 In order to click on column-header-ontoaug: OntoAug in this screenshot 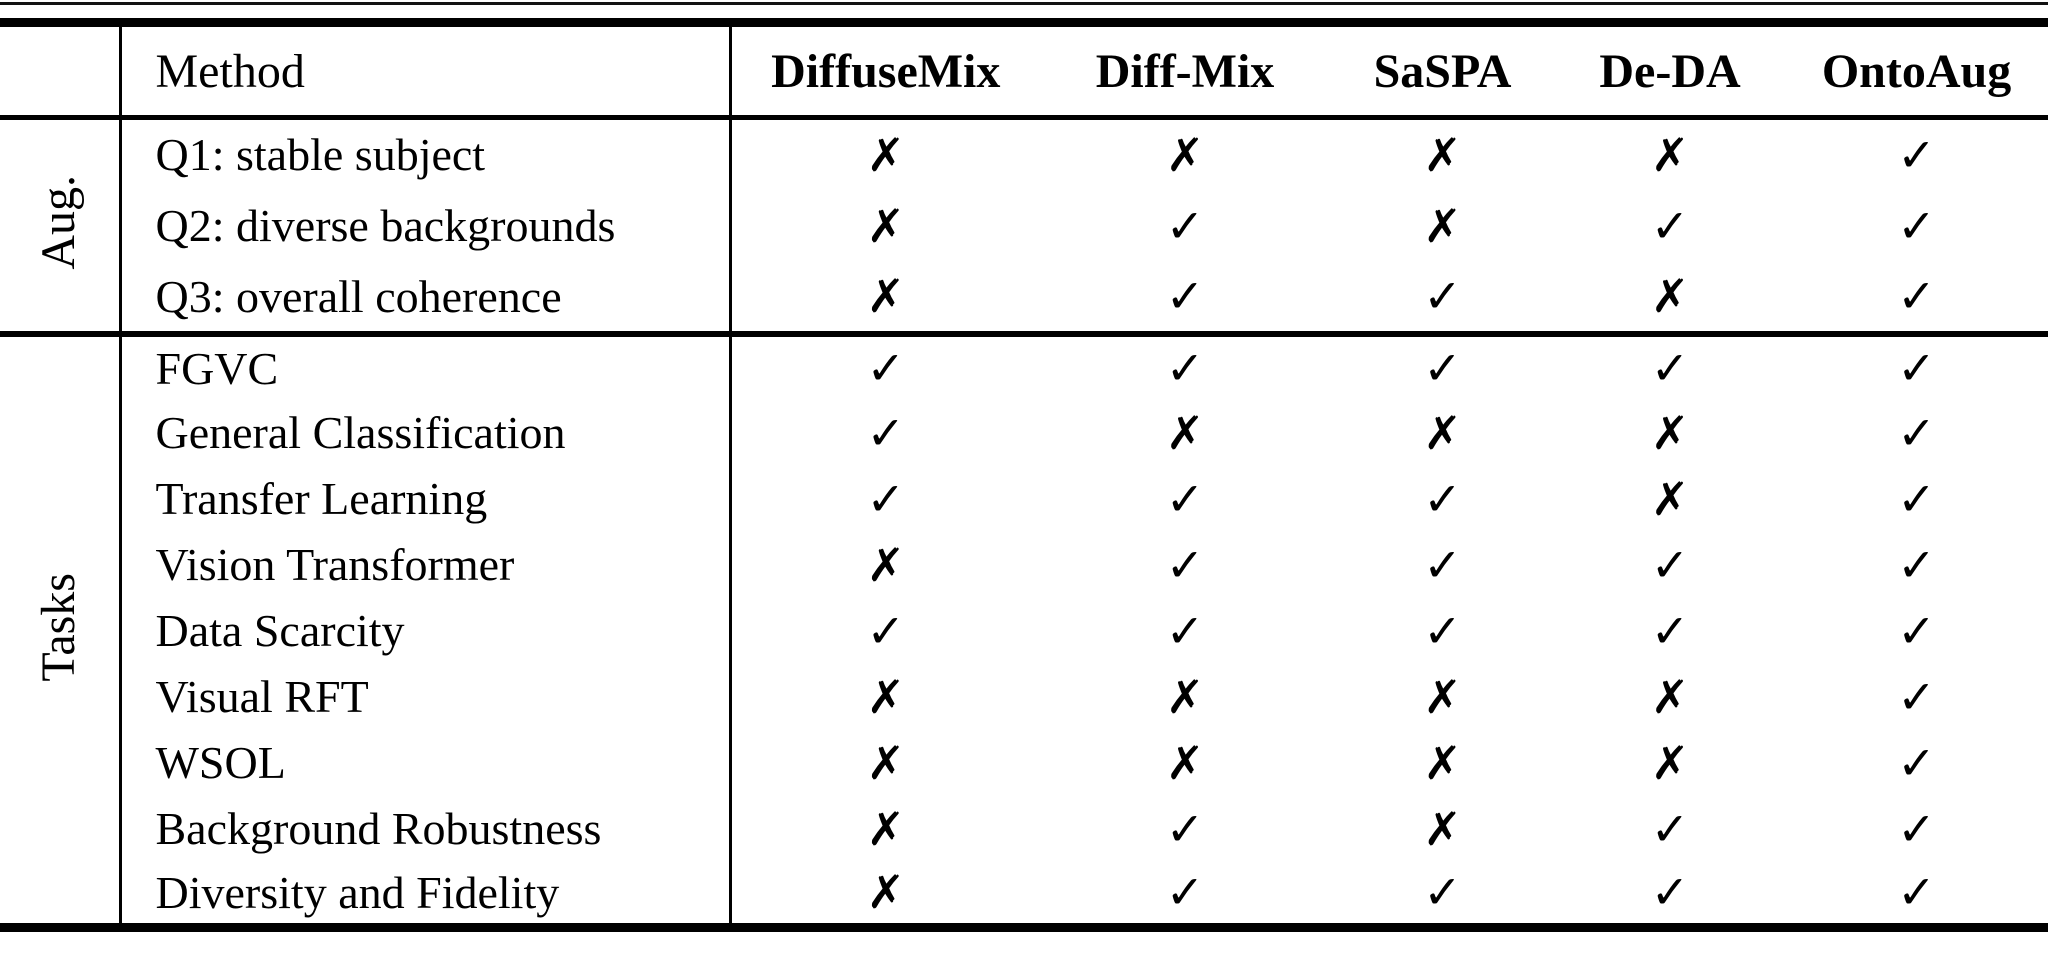, I will do `click(1916, 71)`.